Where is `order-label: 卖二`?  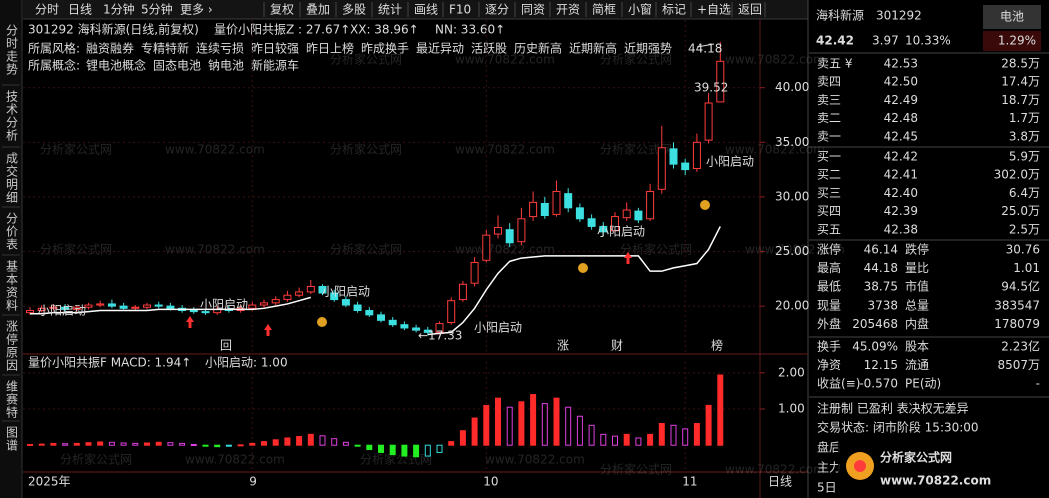
order-label: 卖二 is located at coordinates (829, 118).